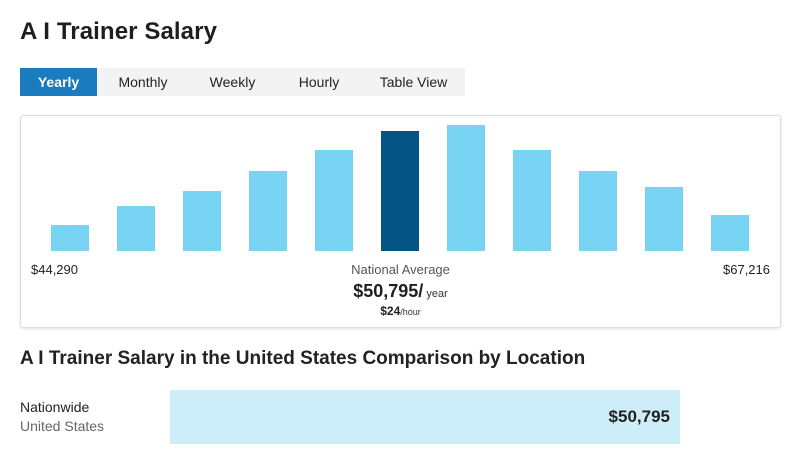 The width and height of the screenshot is (801, 460). I want to click on hourly-rate: $24, so click(390, 311).